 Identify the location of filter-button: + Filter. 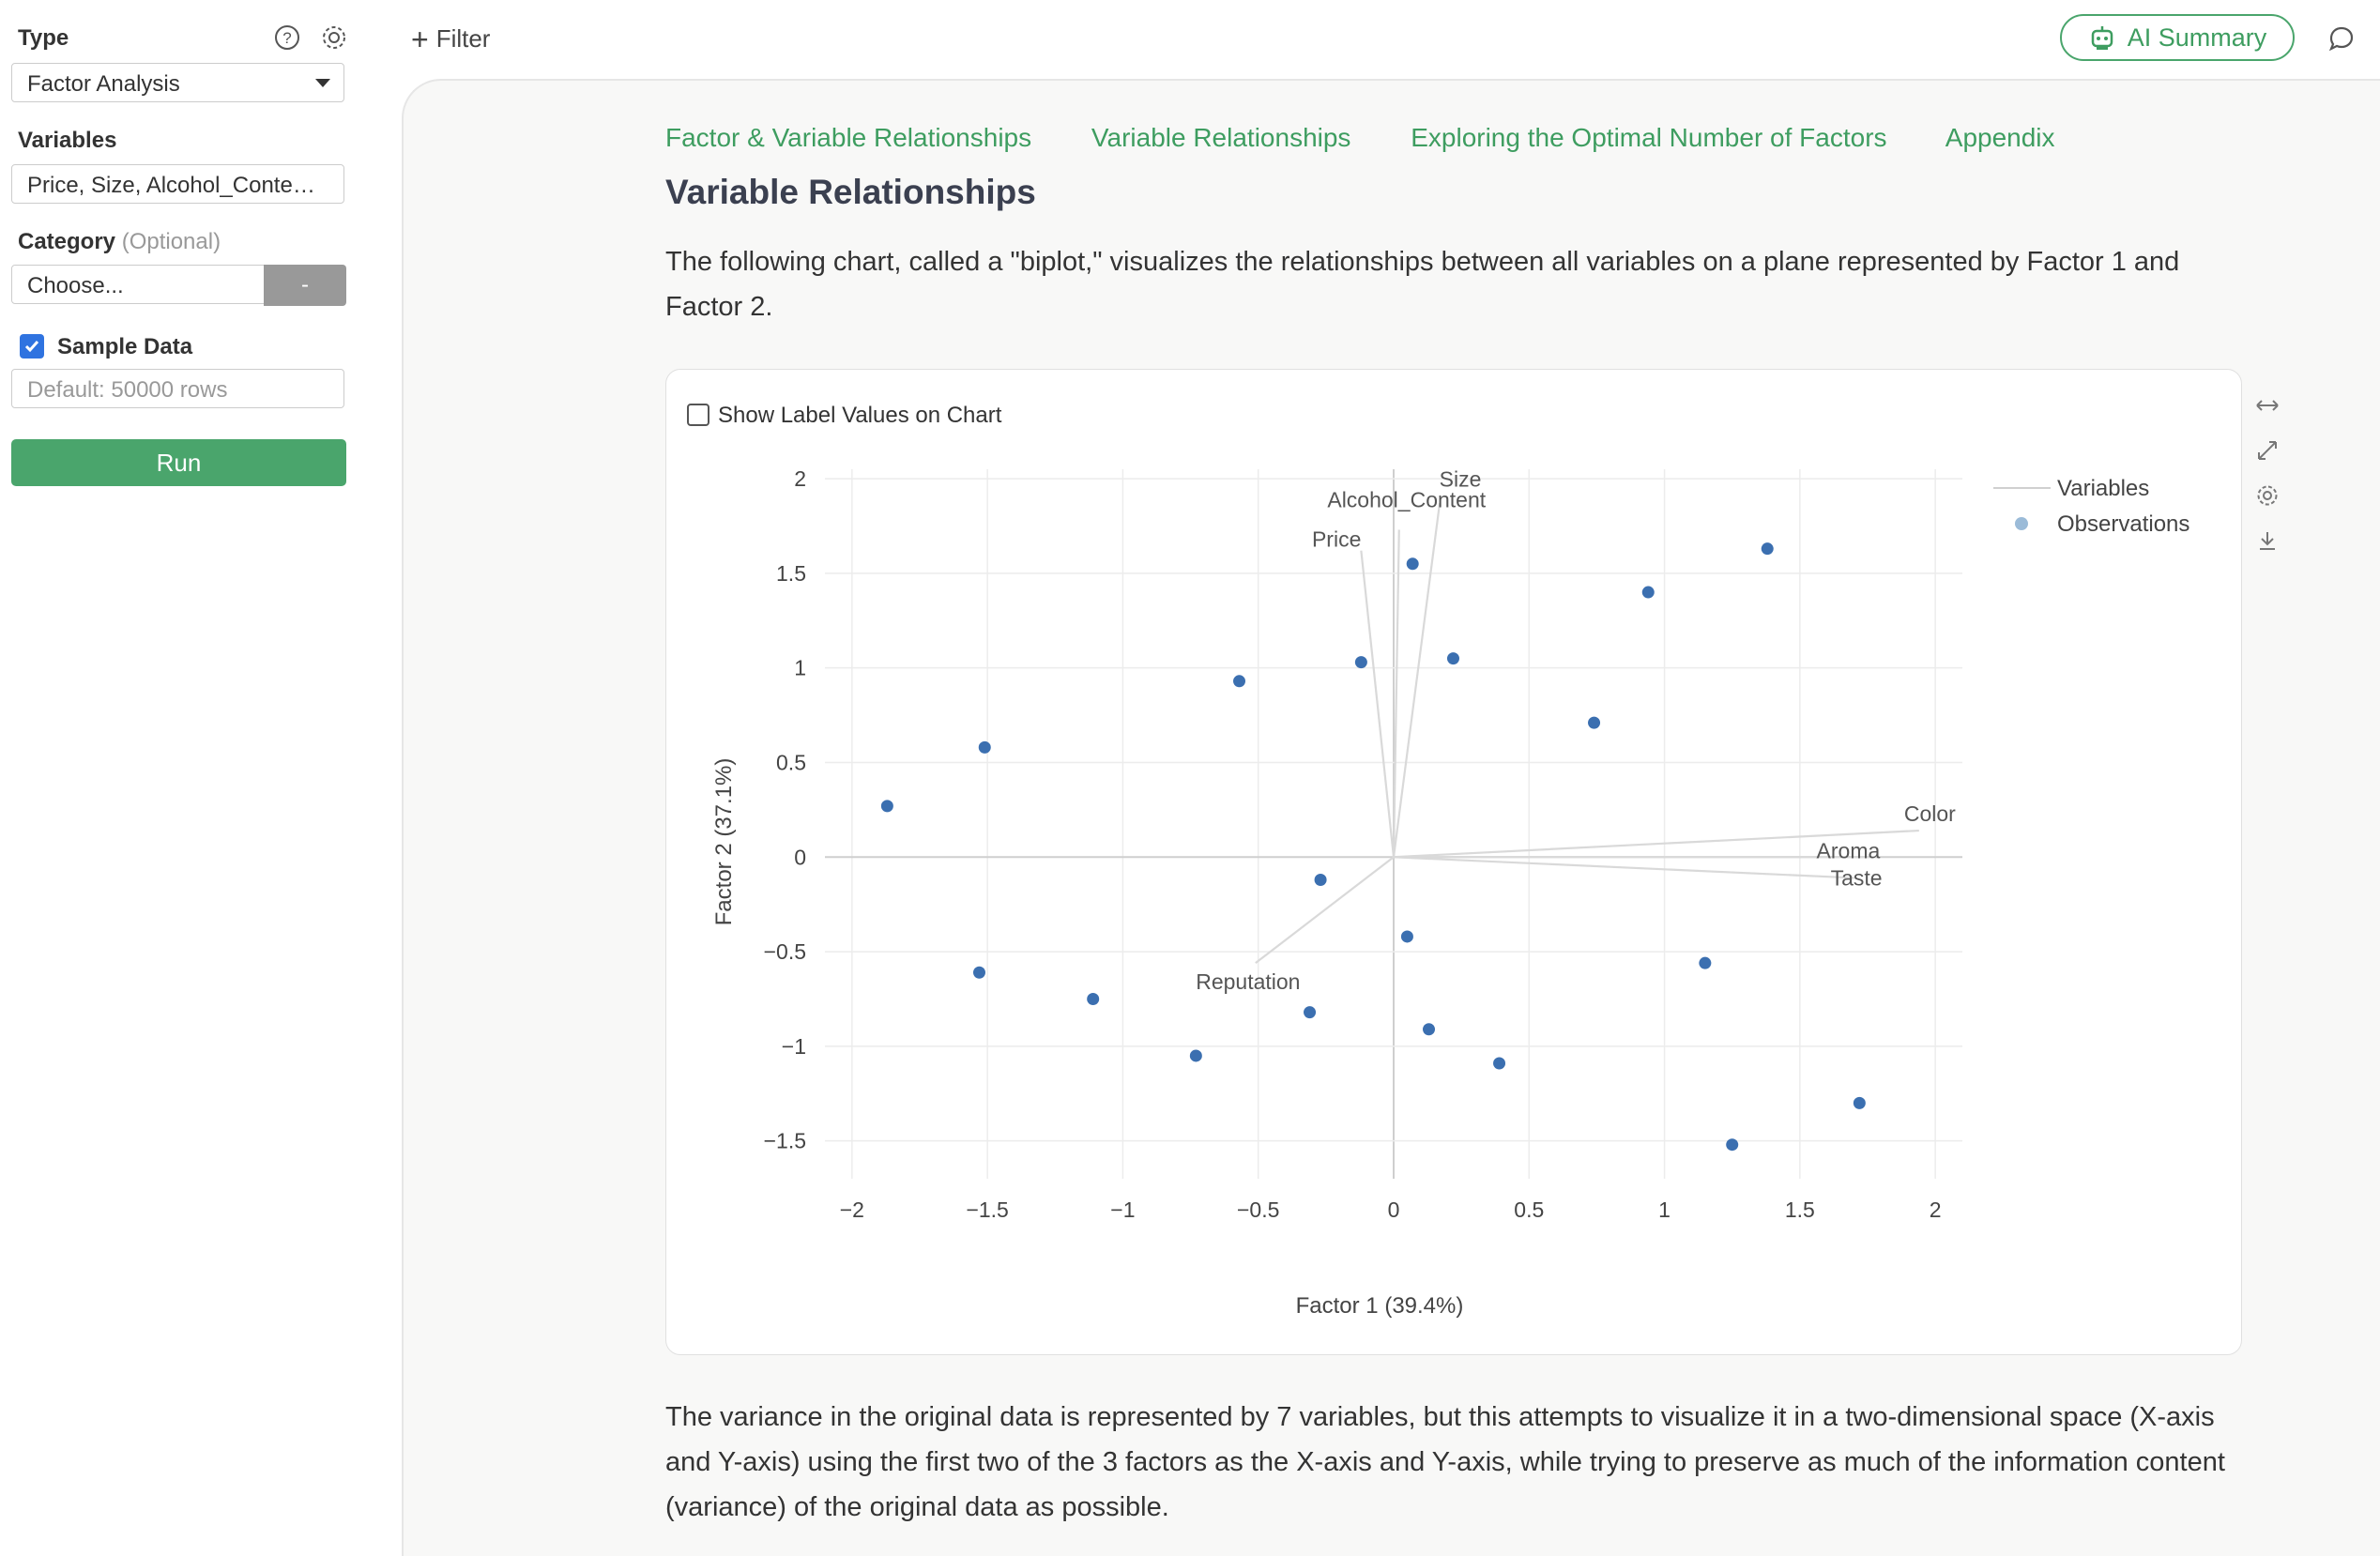
(450, 40).